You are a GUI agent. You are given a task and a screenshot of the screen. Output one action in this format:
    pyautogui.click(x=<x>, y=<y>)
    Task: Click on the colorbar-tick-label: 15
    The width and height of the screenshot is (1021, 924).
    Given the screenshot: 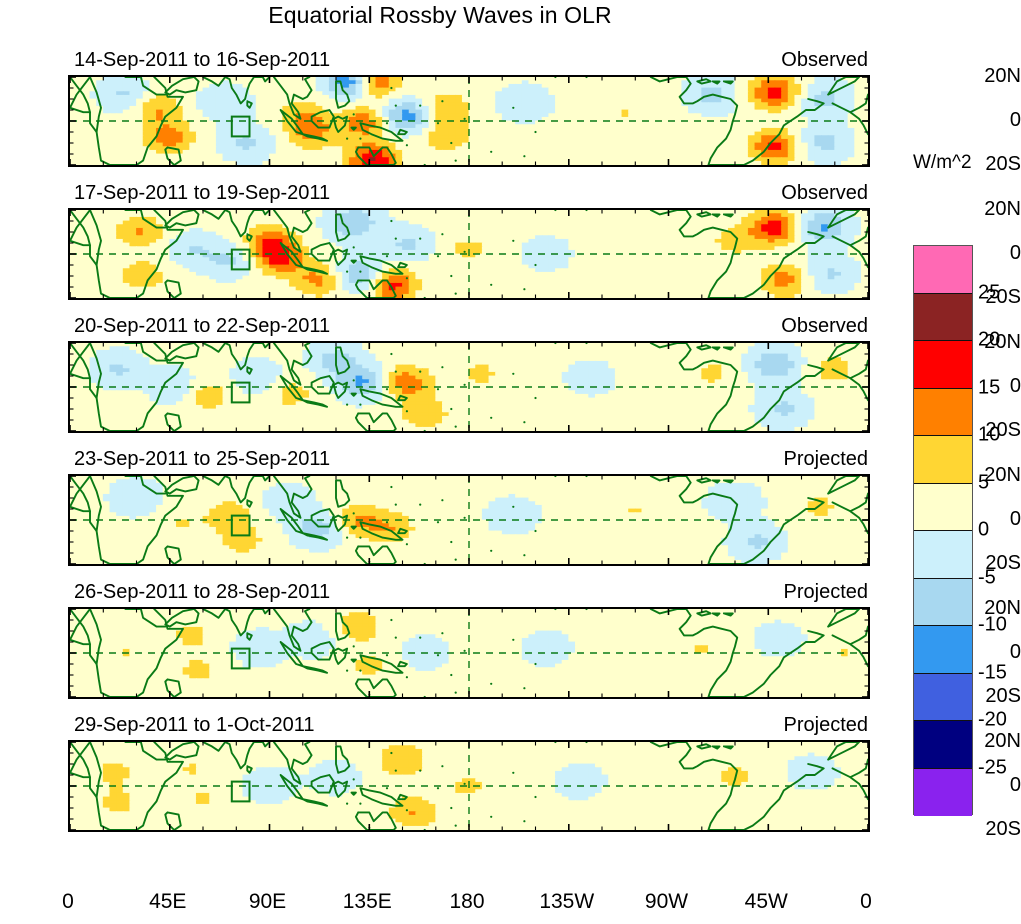 What is the action you would take?
    pyautogui.click(x=989, y=387)
    